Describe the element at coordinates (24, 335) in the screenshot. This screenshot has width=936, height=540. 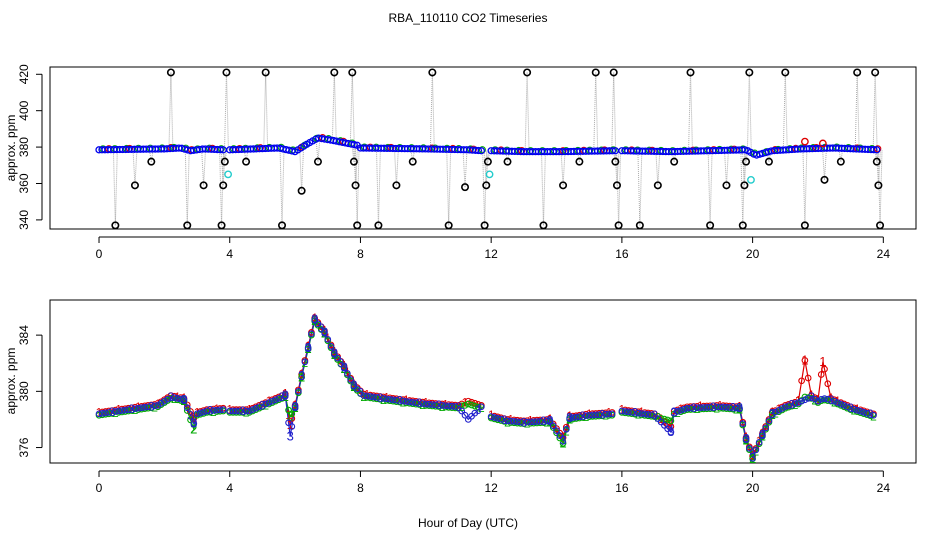
I see `bottom-y-tick-label: 384` at that location.